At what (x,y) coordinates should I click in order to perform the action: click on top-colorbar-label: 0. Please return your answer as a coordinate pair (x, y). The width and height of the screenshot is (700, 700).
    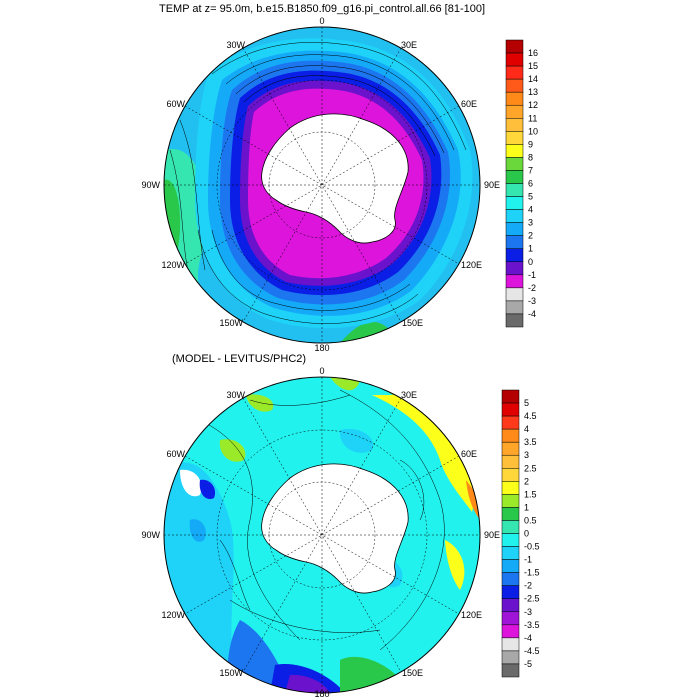
    Looking at the image, I should click on (530, 262).